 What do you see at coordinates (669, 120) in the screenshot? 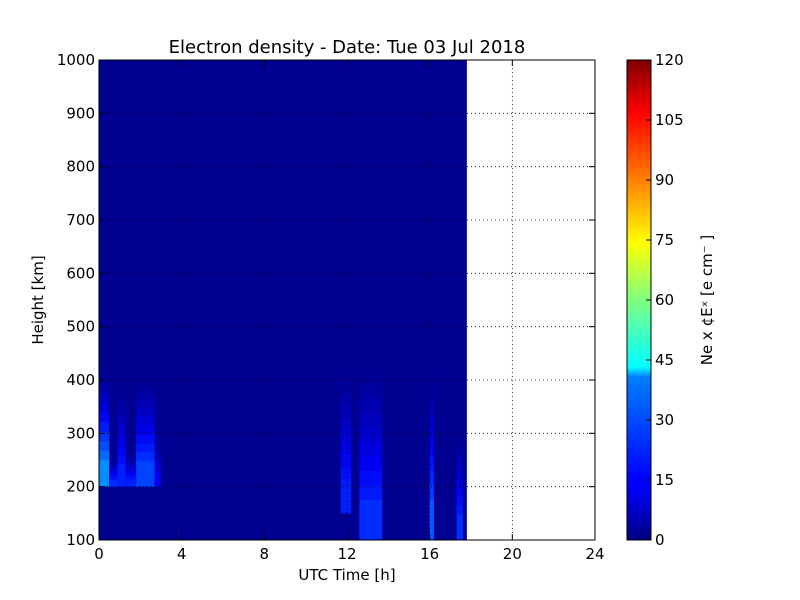
I see `colorbar-tick-label: 105` at bounding box center [669, 120].